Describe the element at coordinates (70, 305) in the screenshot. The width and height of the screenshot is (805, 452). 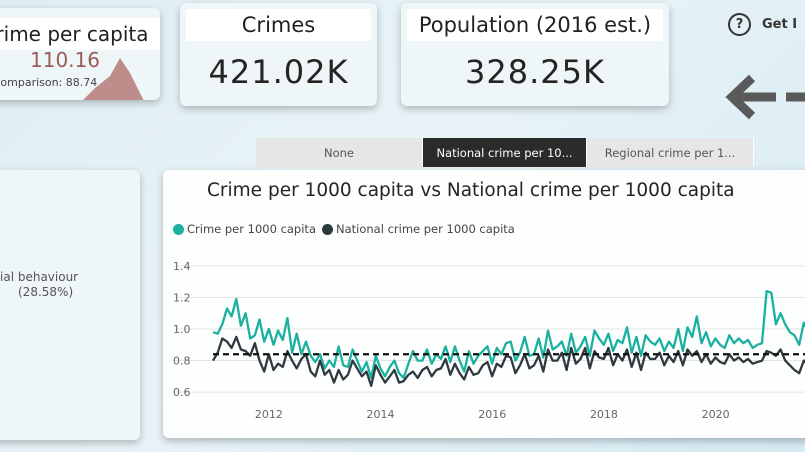
I see `category-panel: ial behaviour (28.58%)` at that location.